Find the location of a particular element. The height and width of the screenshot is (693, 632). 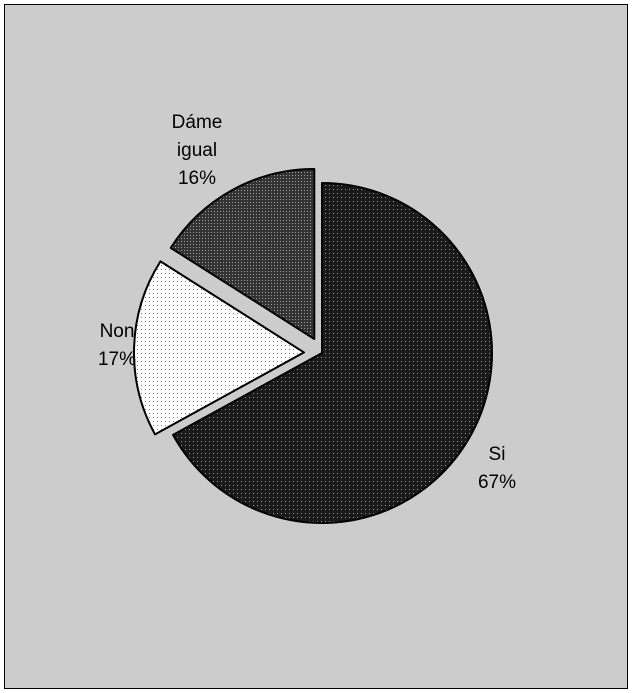

pie-label-line: igual is located at coordinates (197, 150).